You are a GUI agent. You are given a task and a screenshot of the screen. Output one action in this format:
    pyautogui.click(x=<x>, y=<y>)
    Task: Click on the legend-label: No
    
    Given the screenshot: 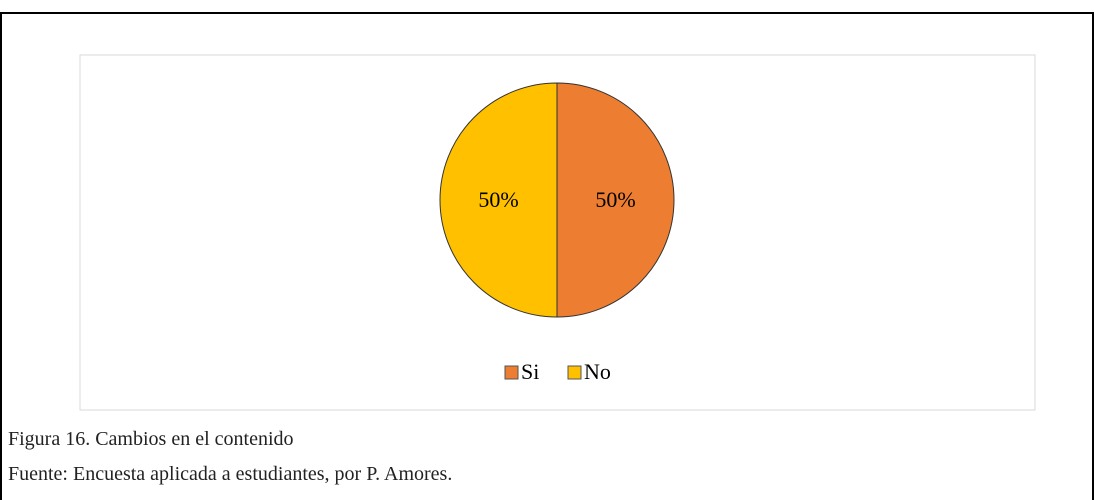 What is the action you would take?
    pyautogui.click(x=597, y=371)
    